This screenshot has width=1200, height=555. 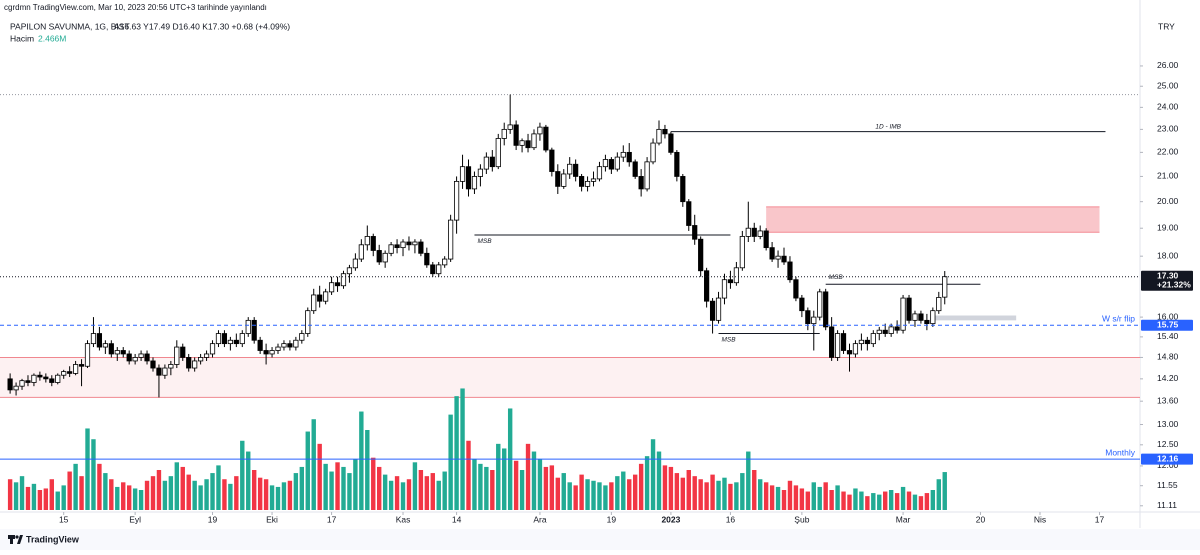 I want to click on y-tick-label: 15.40, so click(x=1168, y=336).